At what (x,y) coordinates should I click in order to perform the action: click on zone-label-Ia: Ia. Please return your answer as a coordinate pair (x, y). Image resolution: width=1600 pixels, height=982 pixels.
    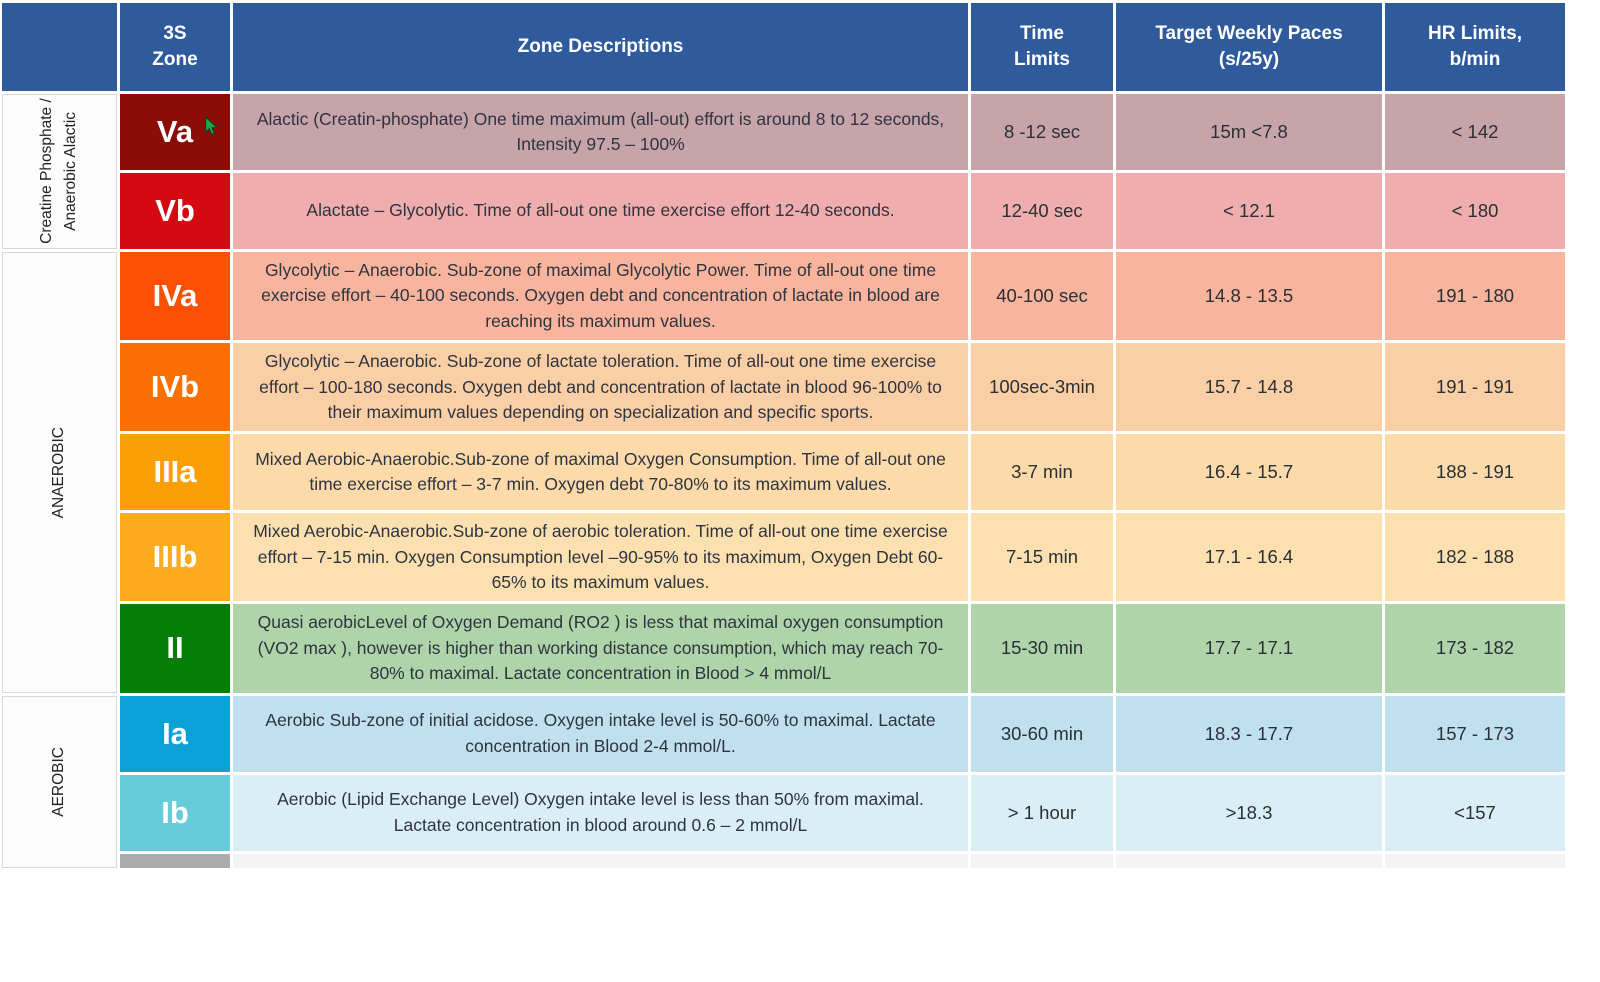
    Looking at the image, I should click on (175, 733).